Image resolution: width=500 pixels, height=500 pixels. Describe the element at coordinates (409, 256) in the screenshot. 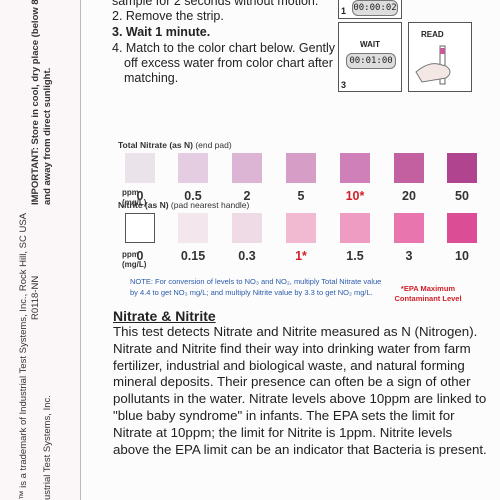

I see `swatch-label: 3` at that location.